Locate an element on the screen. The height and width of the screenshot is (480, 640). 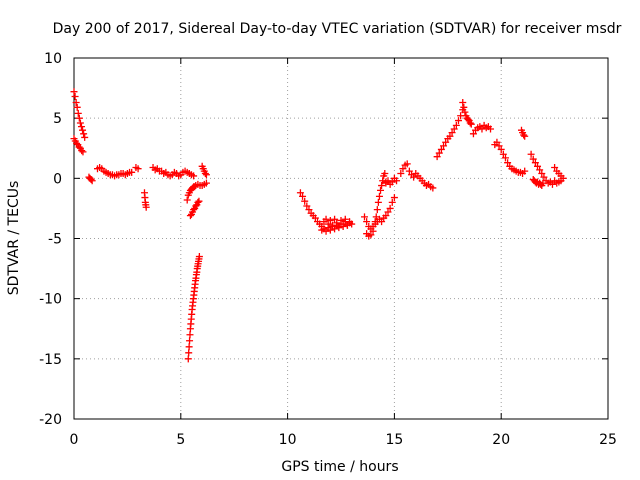
x-axis-label: GPS time / hours is located at coordinates (339, 467).